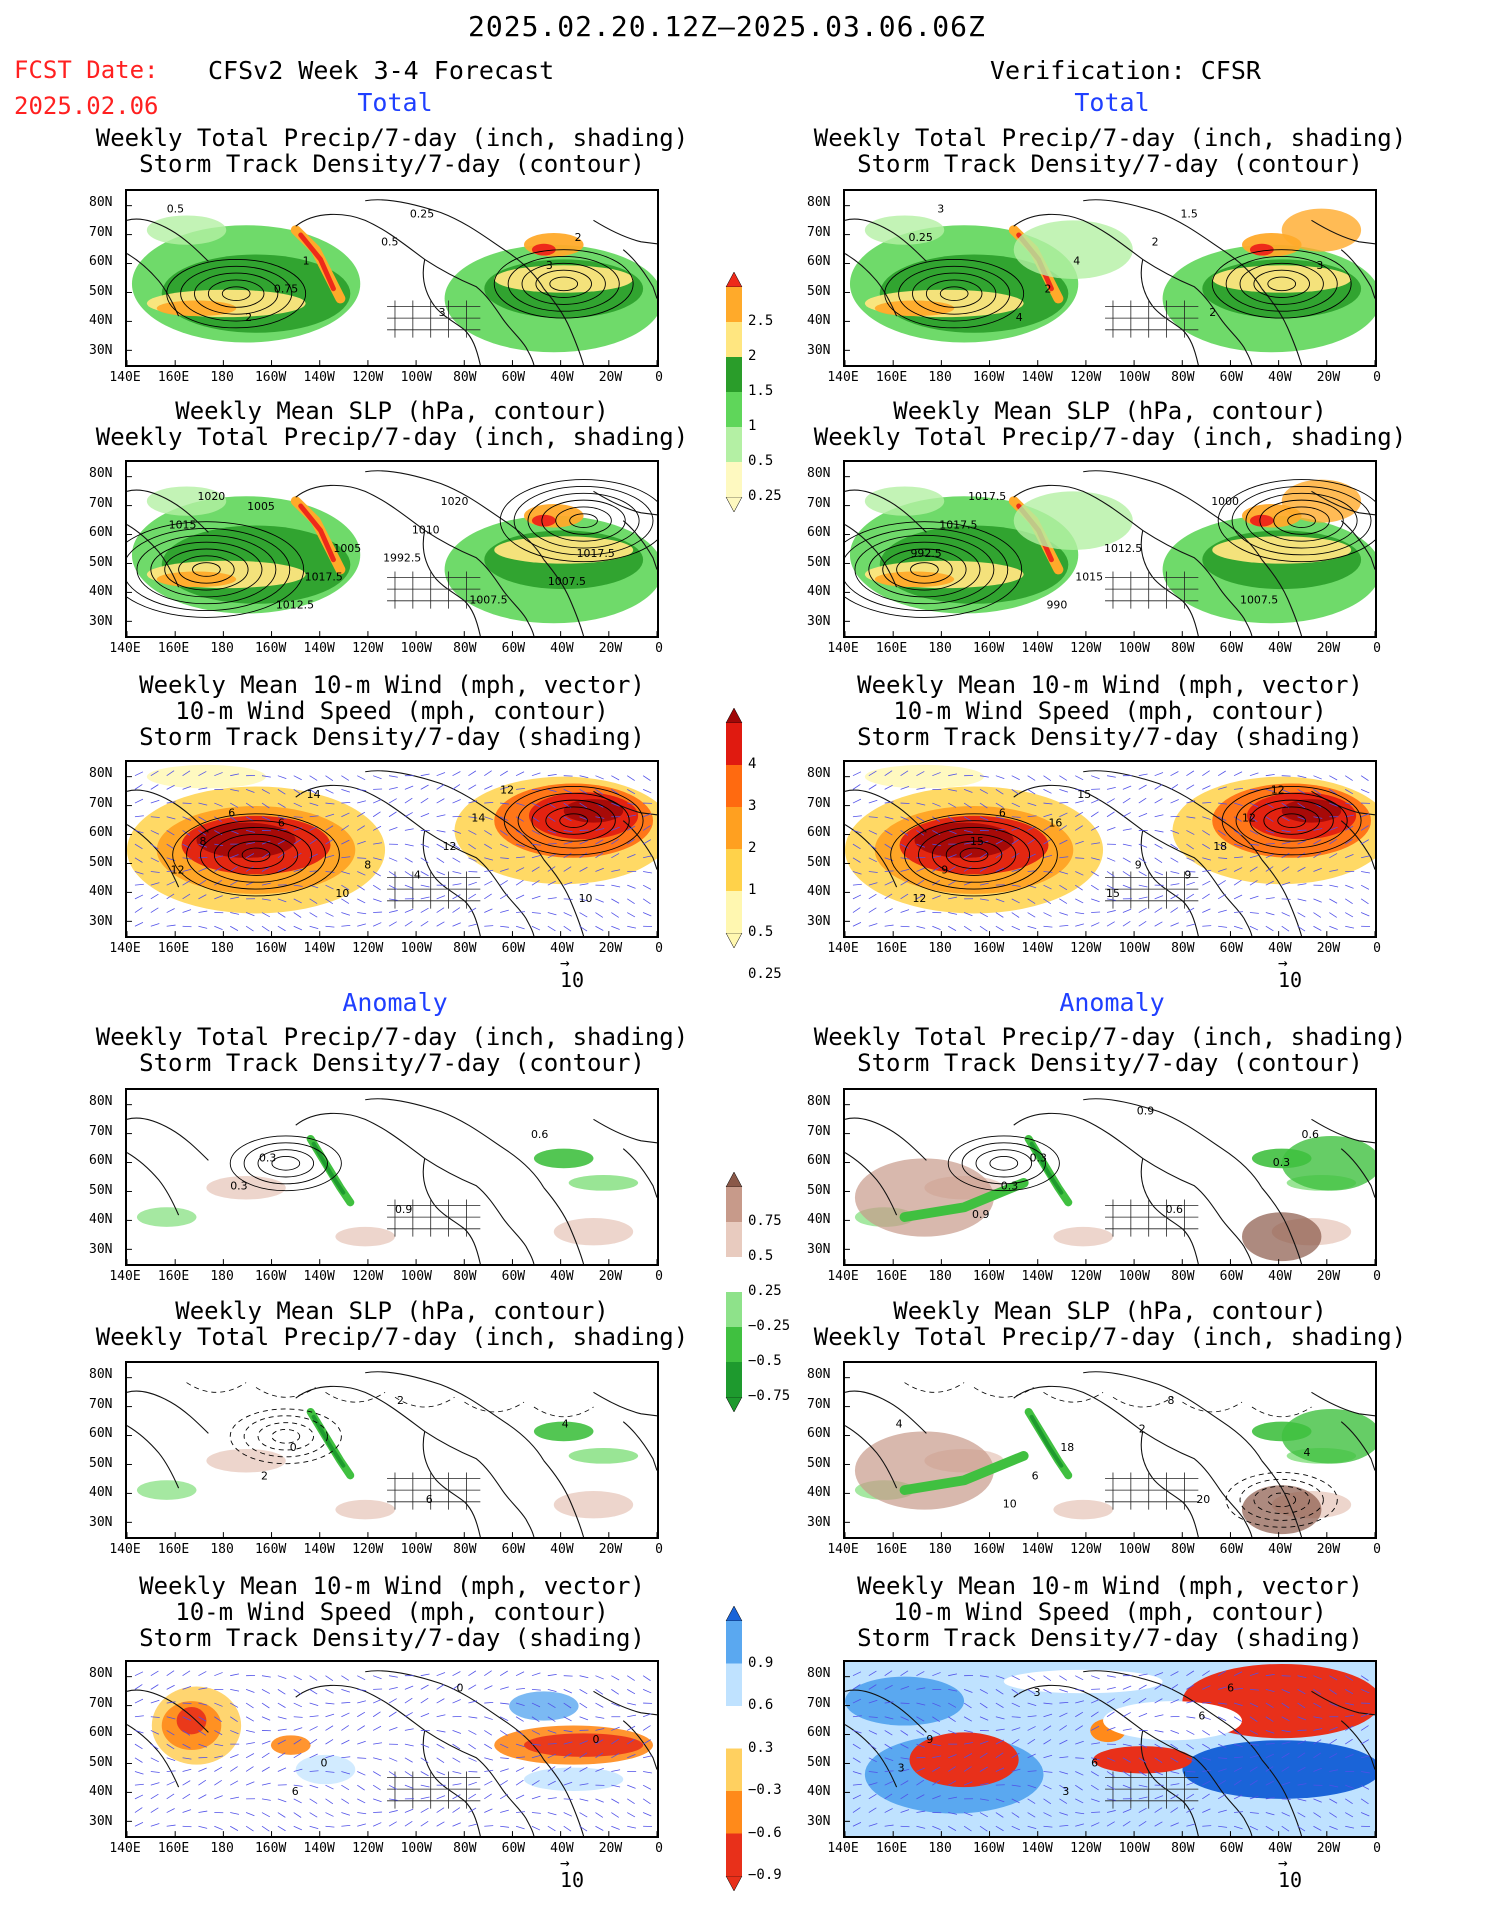  Describe the element at coordinates (1038, 1157) in the screenshot. I see `contour-label: 0.3` at that location.